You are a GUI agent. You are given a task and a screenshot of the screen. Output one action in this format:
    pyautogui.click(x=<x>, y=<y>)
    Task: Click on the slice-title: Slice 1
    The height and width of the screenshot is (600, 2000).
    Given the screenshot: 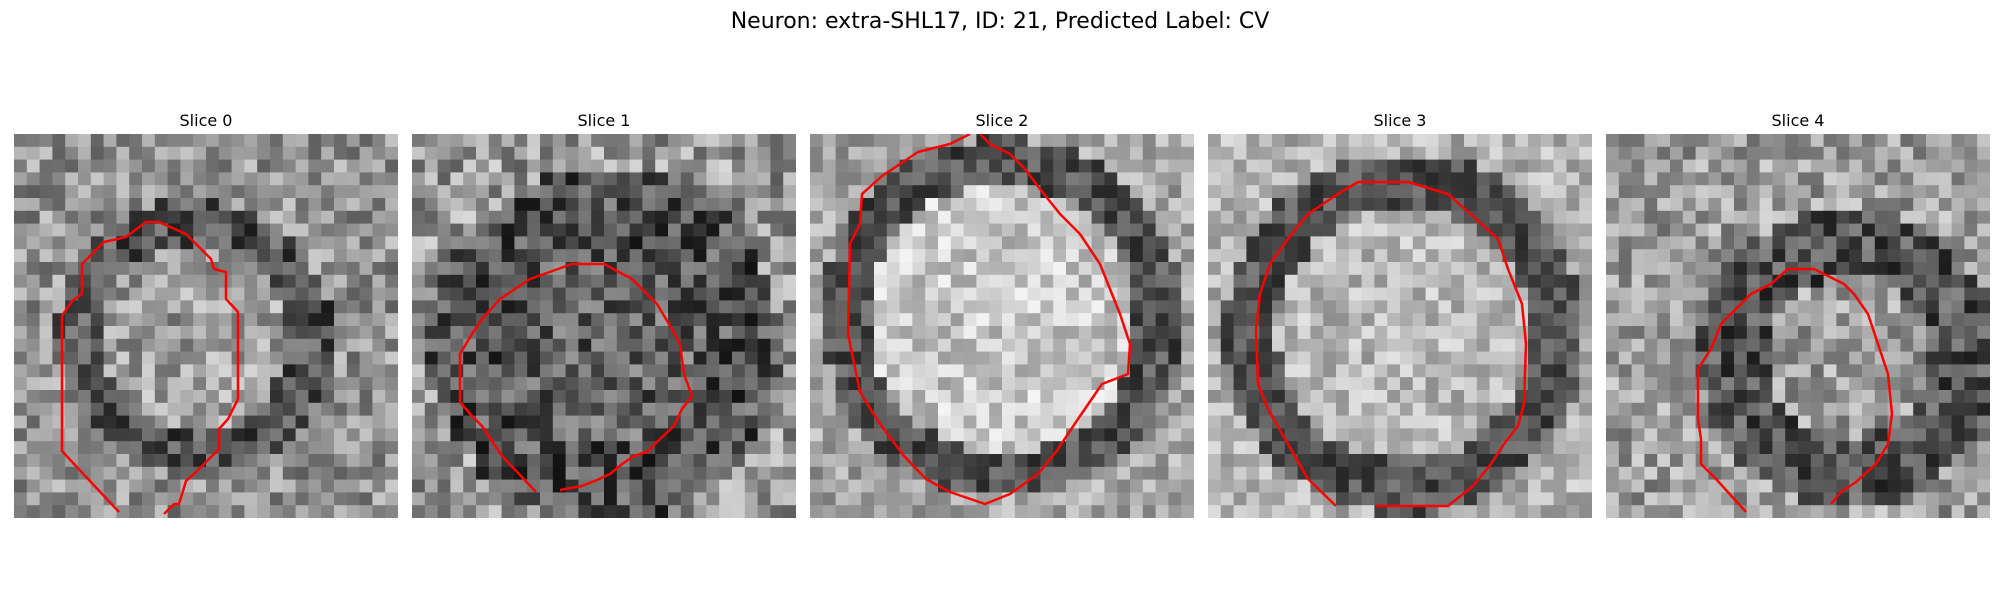 What is the action you would take?
    pyautogui.click(x=604, y=120)
    